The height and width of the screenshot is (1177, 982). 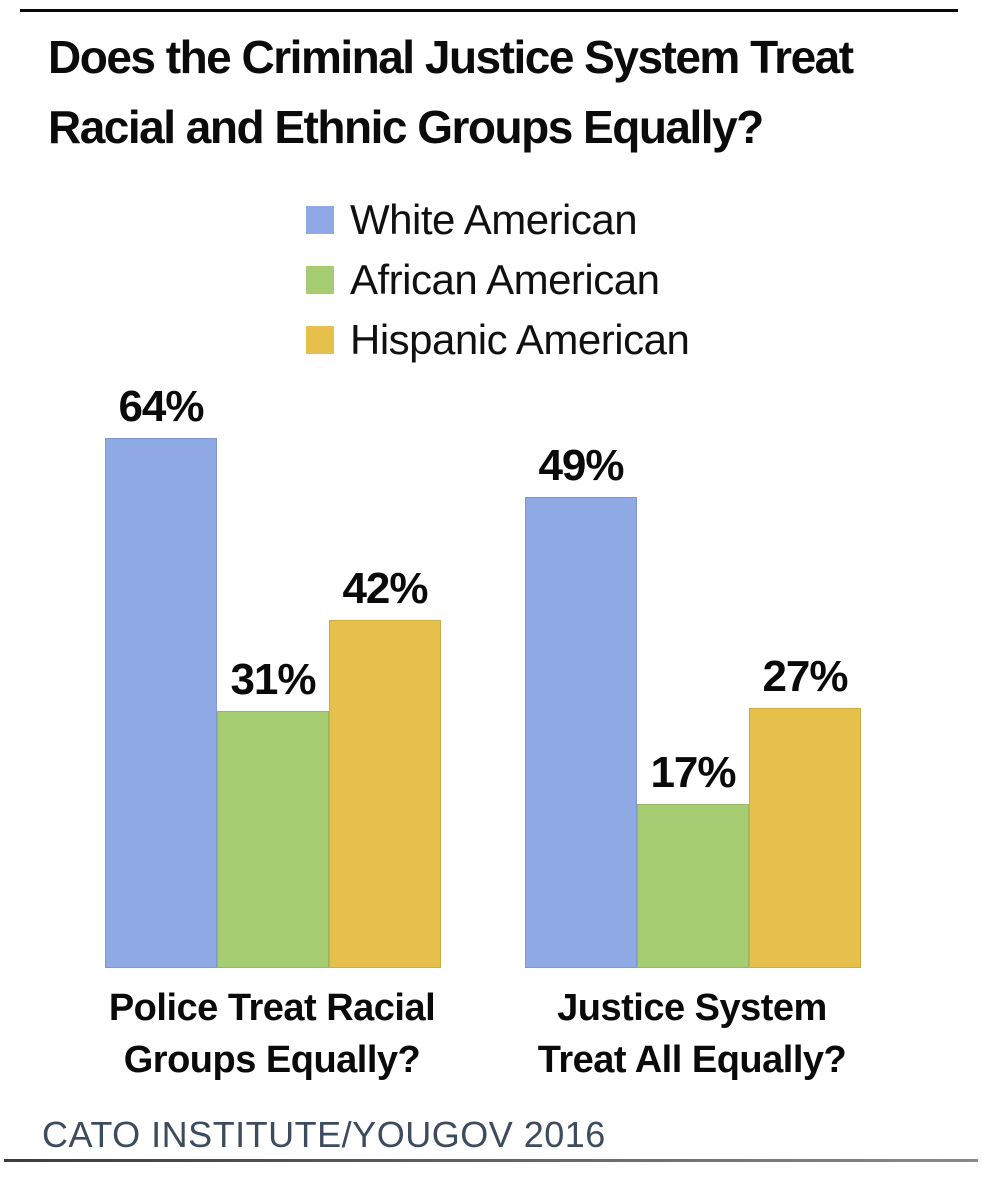 I want to click on legend-swatch-african-american, so click(x=320, y=280).